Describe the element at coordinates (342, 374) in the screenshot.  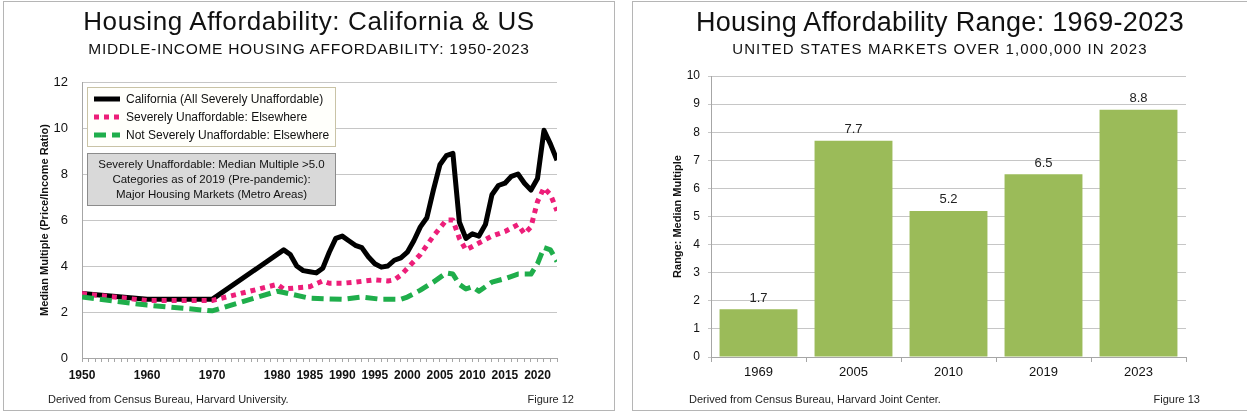
I see `x-tick-label: 1990` at that location.